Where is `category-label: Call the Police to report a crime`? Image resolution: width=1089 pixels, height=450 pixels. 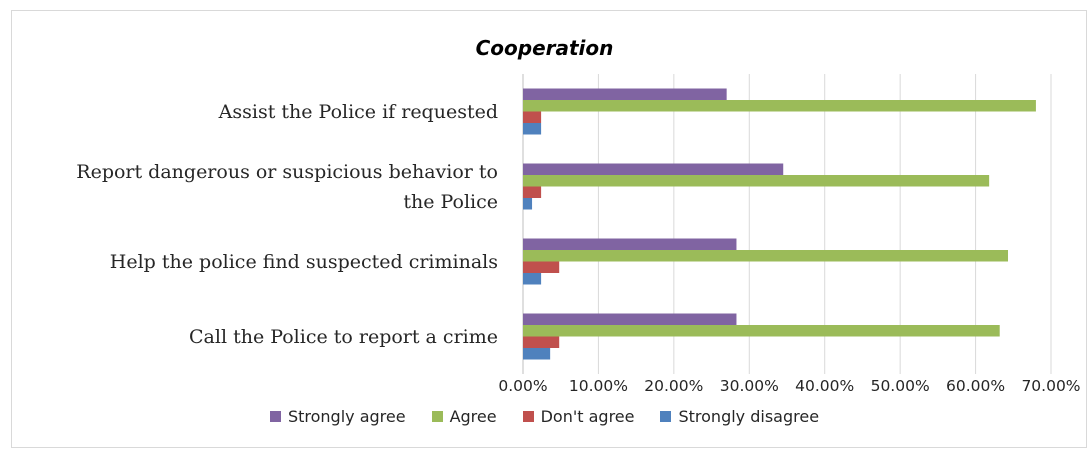 category-label: Call the Police to report a crime is located at coordinates (258, 337).